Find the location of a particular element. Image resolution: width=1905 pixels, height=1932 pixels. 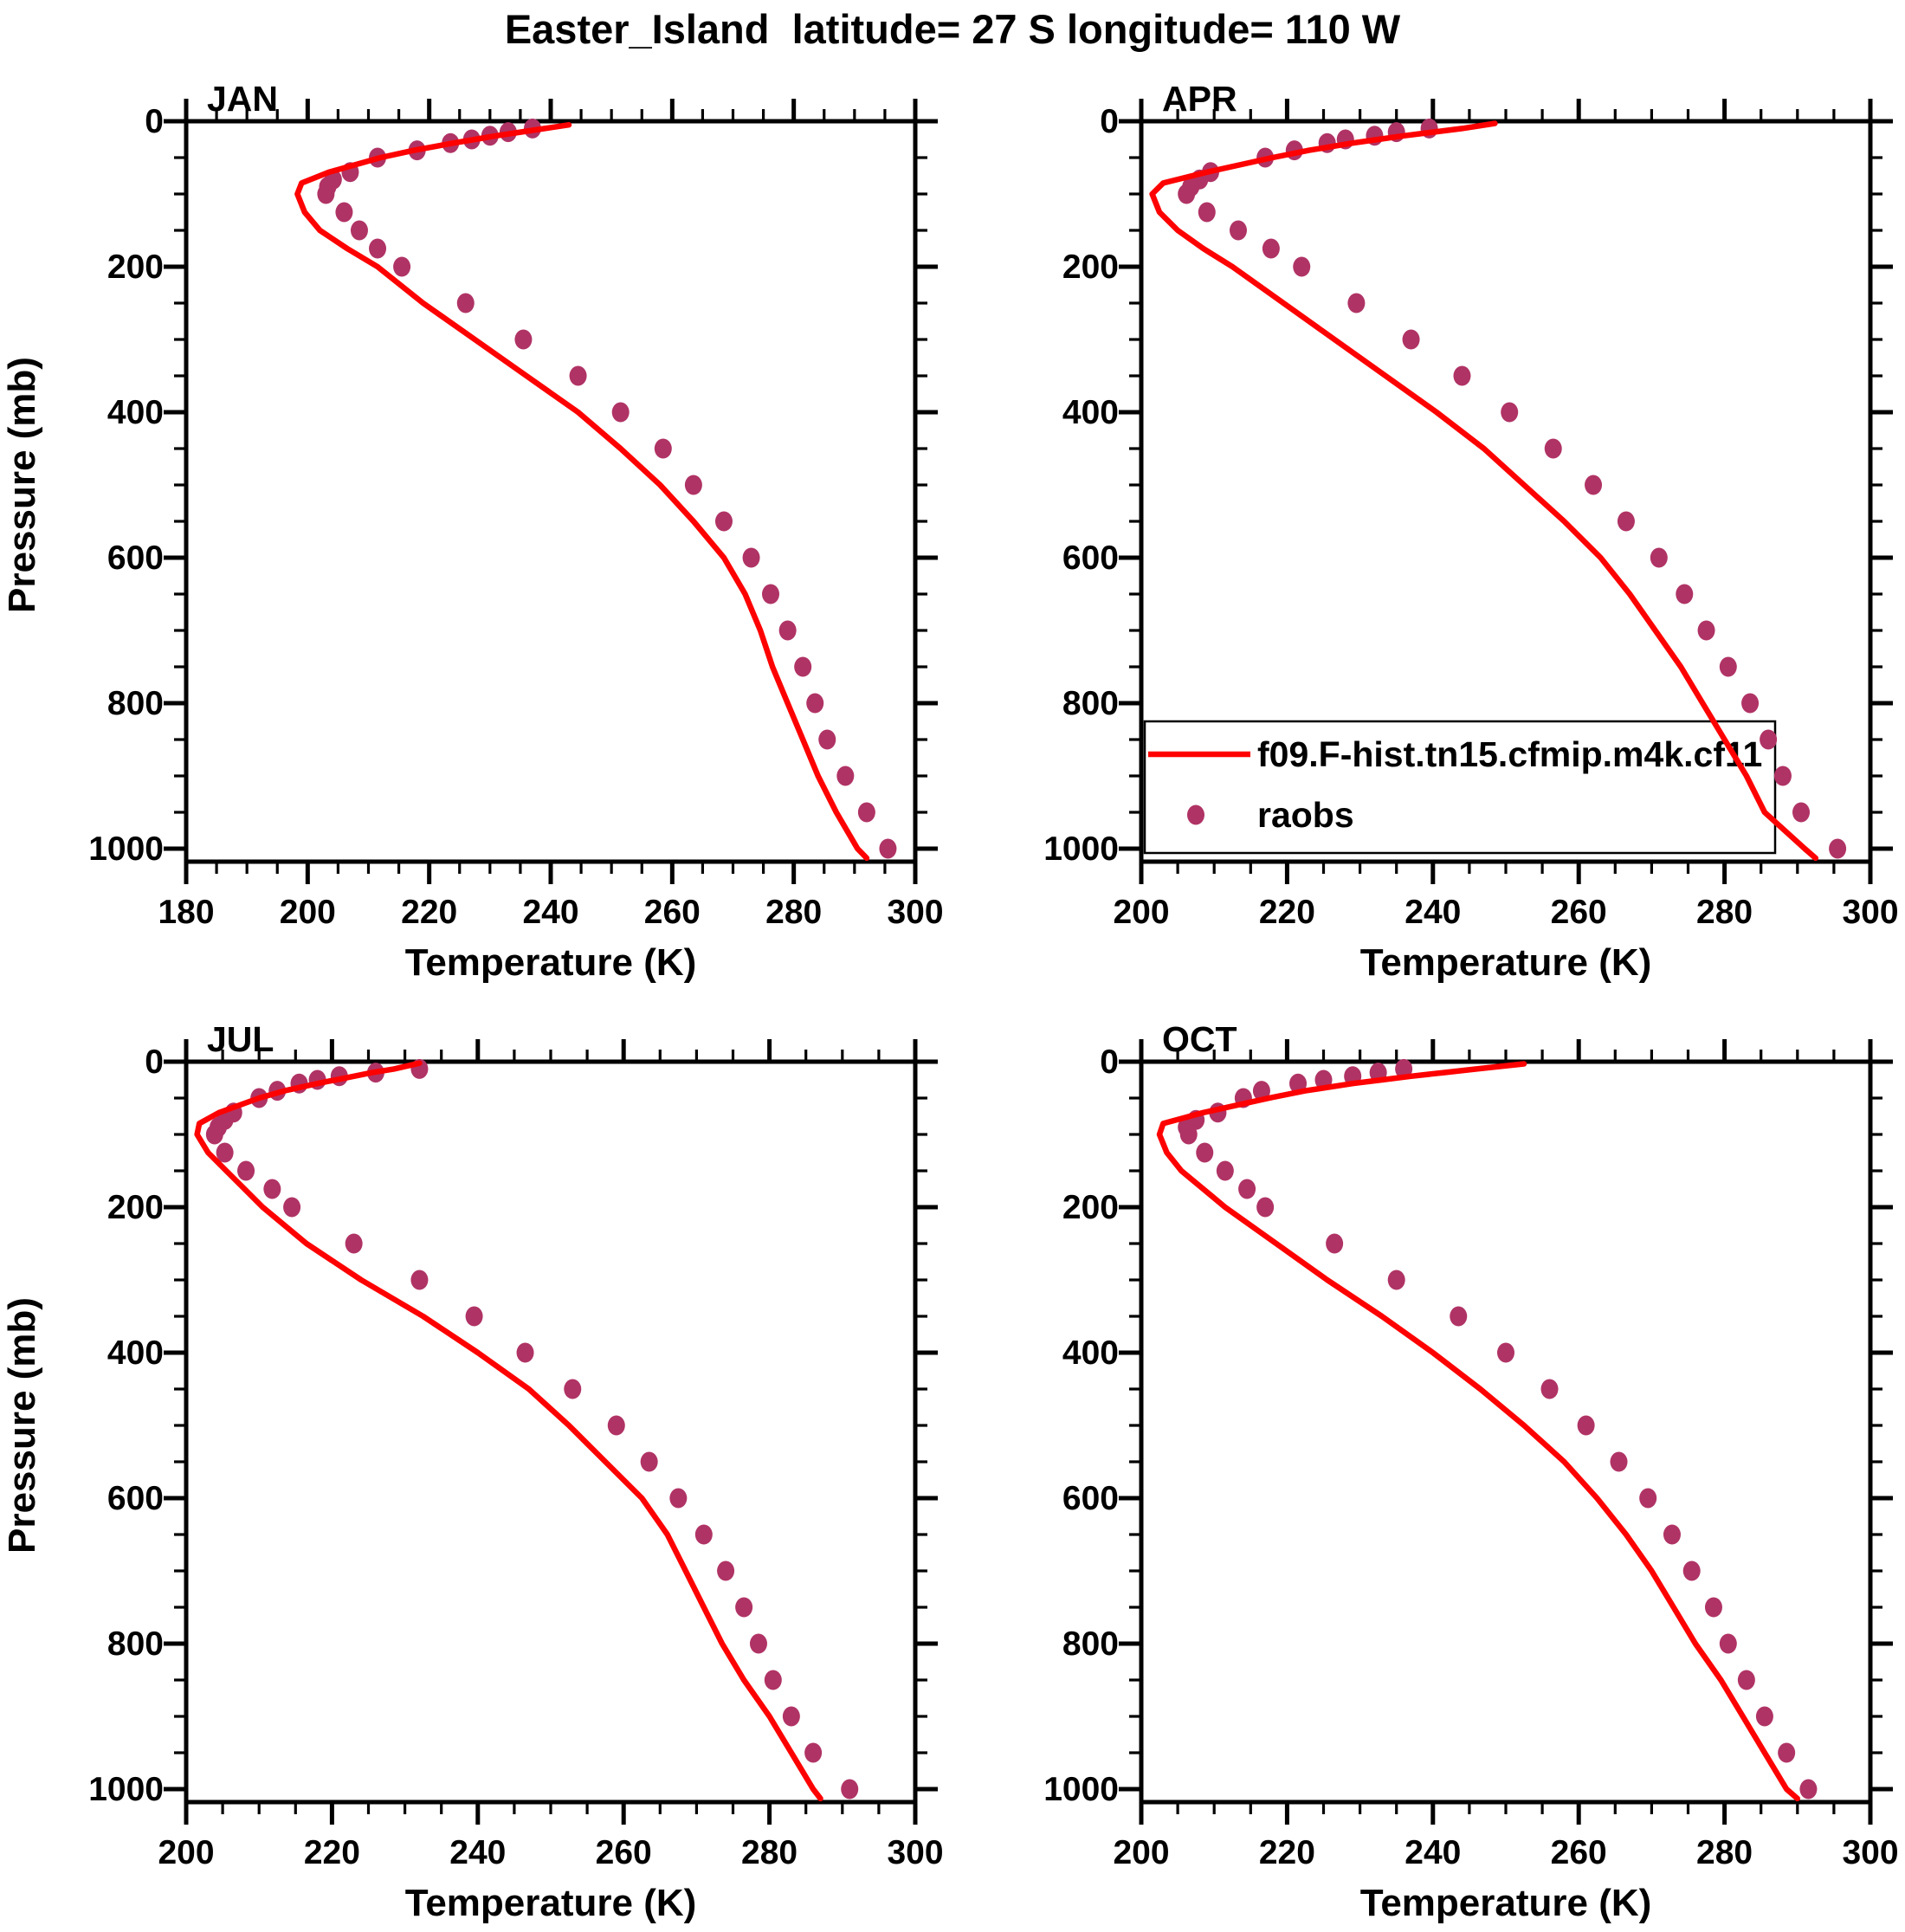

legend-label-model: f09.F-hist.tn15.cfmip.m4k.cf11 is located at coordinates (1510, 754).